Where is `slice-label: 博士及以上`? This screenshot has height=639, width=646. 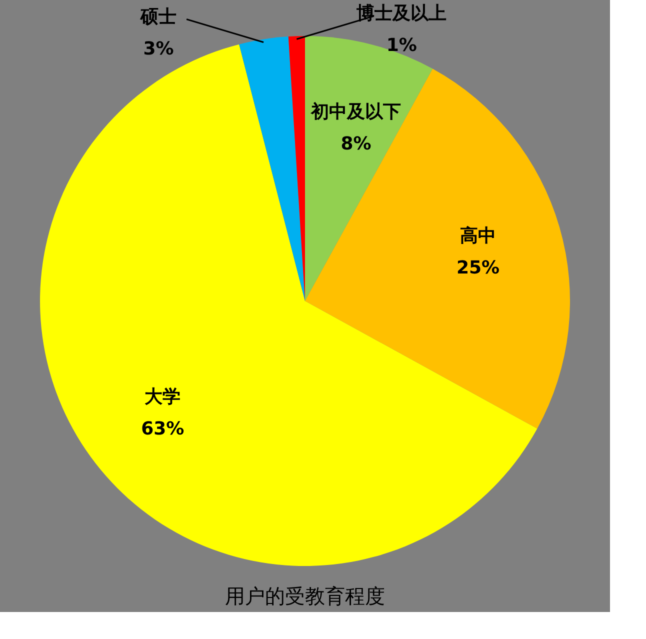
slice-label: 博士及以上 is located at coordinates (401, 13).